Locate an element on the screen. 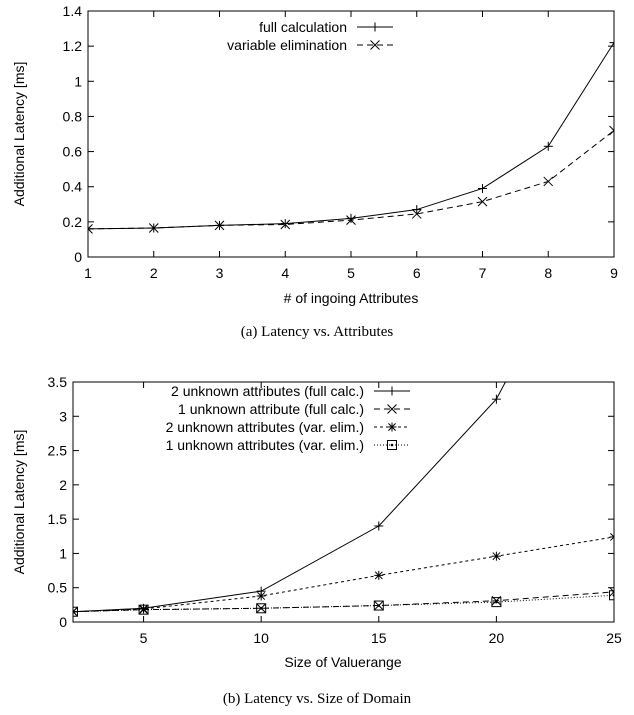 The height and width of the screenshot is (715, 634). x-tick-label: 9 is located at coordinates (614, 273).